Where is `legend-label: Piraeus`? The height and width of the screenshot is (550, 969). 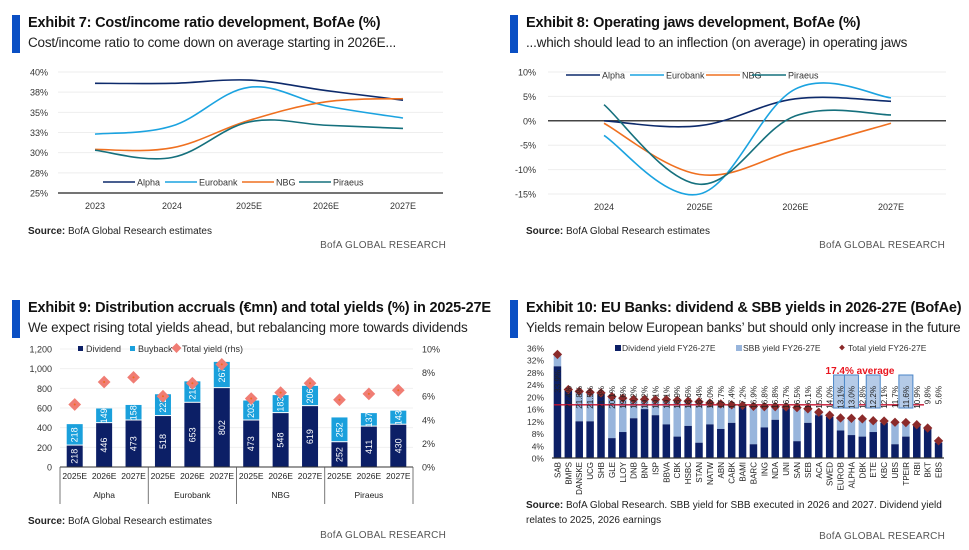
legend-label: Piraeus is located at coordinates (803, 76).